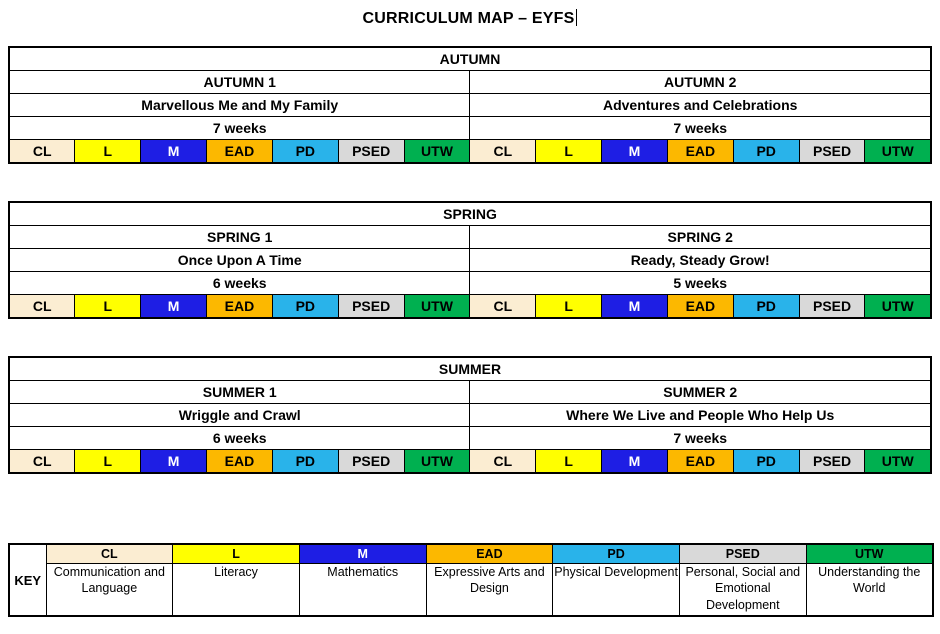 The height and width of the screenshot is (634, 940). What do you see at coordinates (362, 590) in the screenshot?
I see `key-description-m: Mathematics` at bounding box center [362, 590].